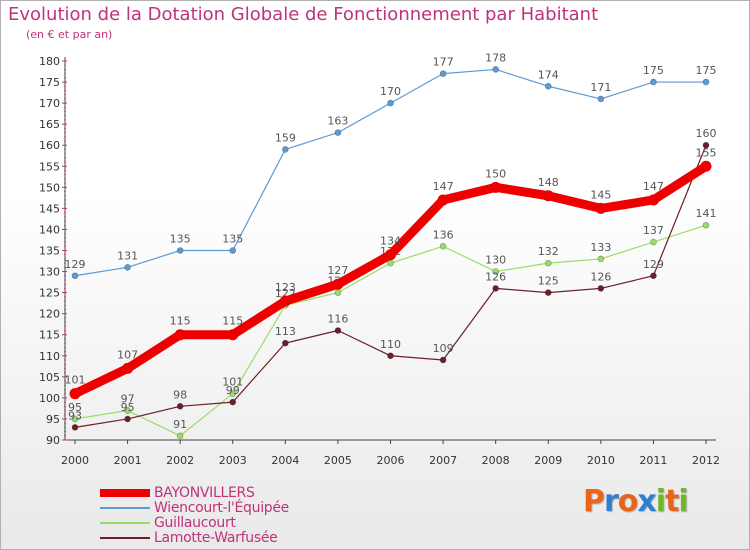 The width and height of the screenshot is (750, 550). What do you see at coordinates (49, 293) in the screenshot?
I see `y-tick-label: 125` at bounding box center [49, 293].